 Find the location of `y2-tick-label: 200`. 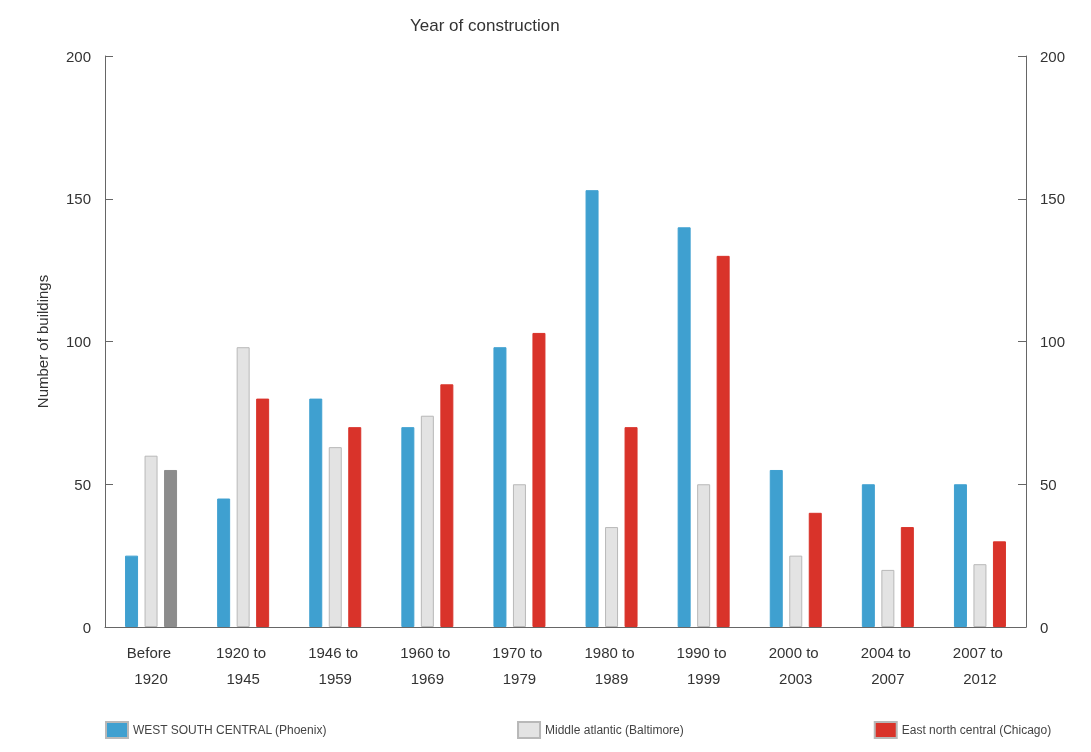

y2-tick-label: 200 is located at coordinates (1053, 56).